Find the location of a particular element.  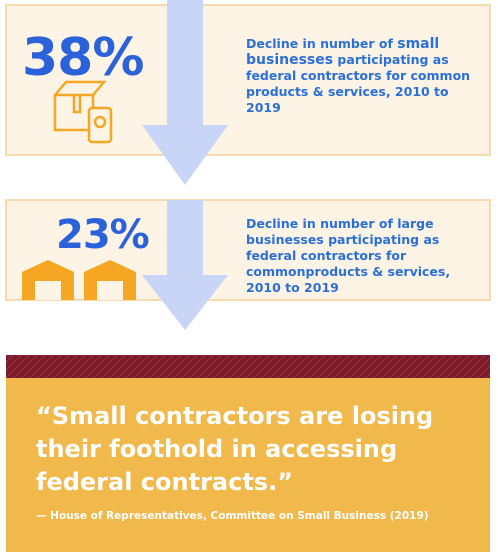

text: small businesses is located at coordinates (343, 52).